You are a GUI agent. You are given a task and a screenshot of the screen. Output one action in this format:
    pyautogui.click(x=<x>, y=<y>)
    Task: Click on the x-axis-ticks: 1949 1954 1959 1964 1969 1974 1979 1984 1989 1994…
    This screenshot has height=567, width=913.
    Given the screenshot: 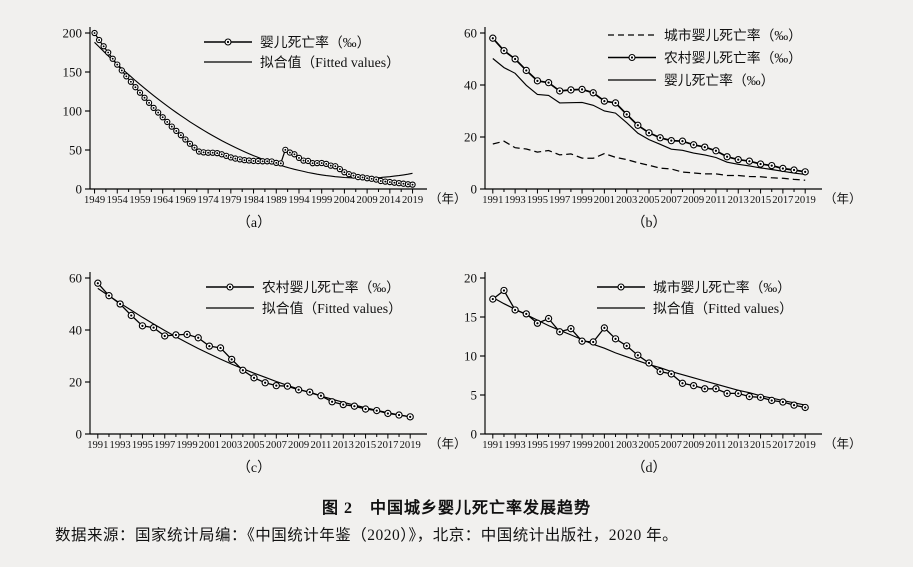 What is the action you would take?
    pyautogui.click(x=275, y=197)
    